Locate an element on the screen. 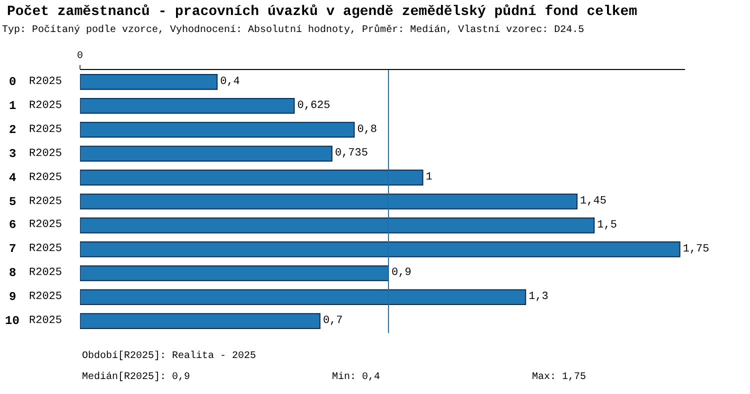 The width and height of the screenshot is (750, 394). data-label: 1,5 is located at coordinates (607, 225).